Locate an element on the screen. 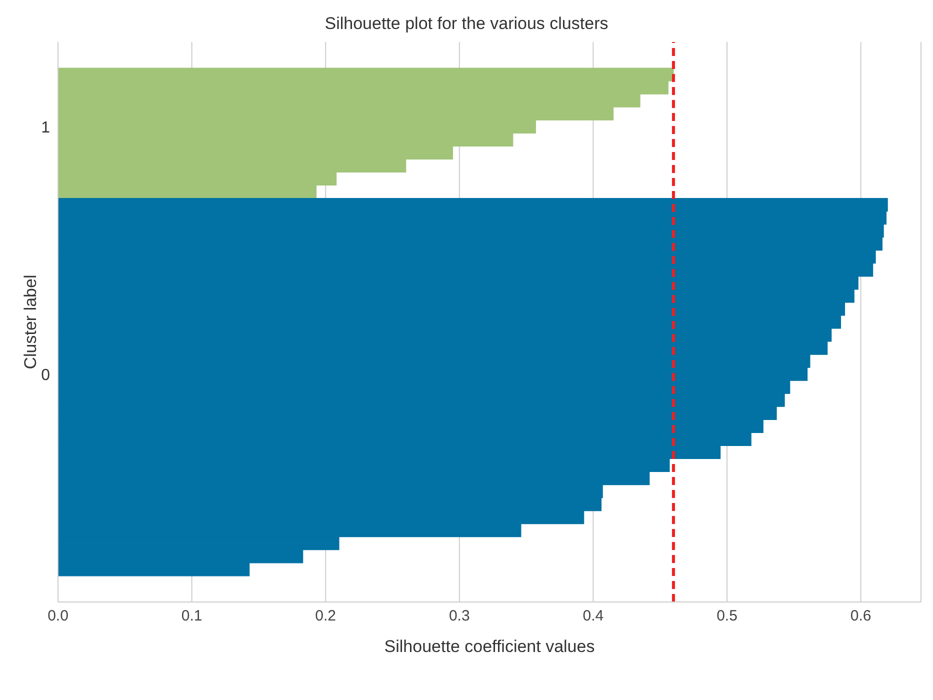 The image size is (933, 700). x-tick-label: 0.5 is located at coordinates (727, 616).